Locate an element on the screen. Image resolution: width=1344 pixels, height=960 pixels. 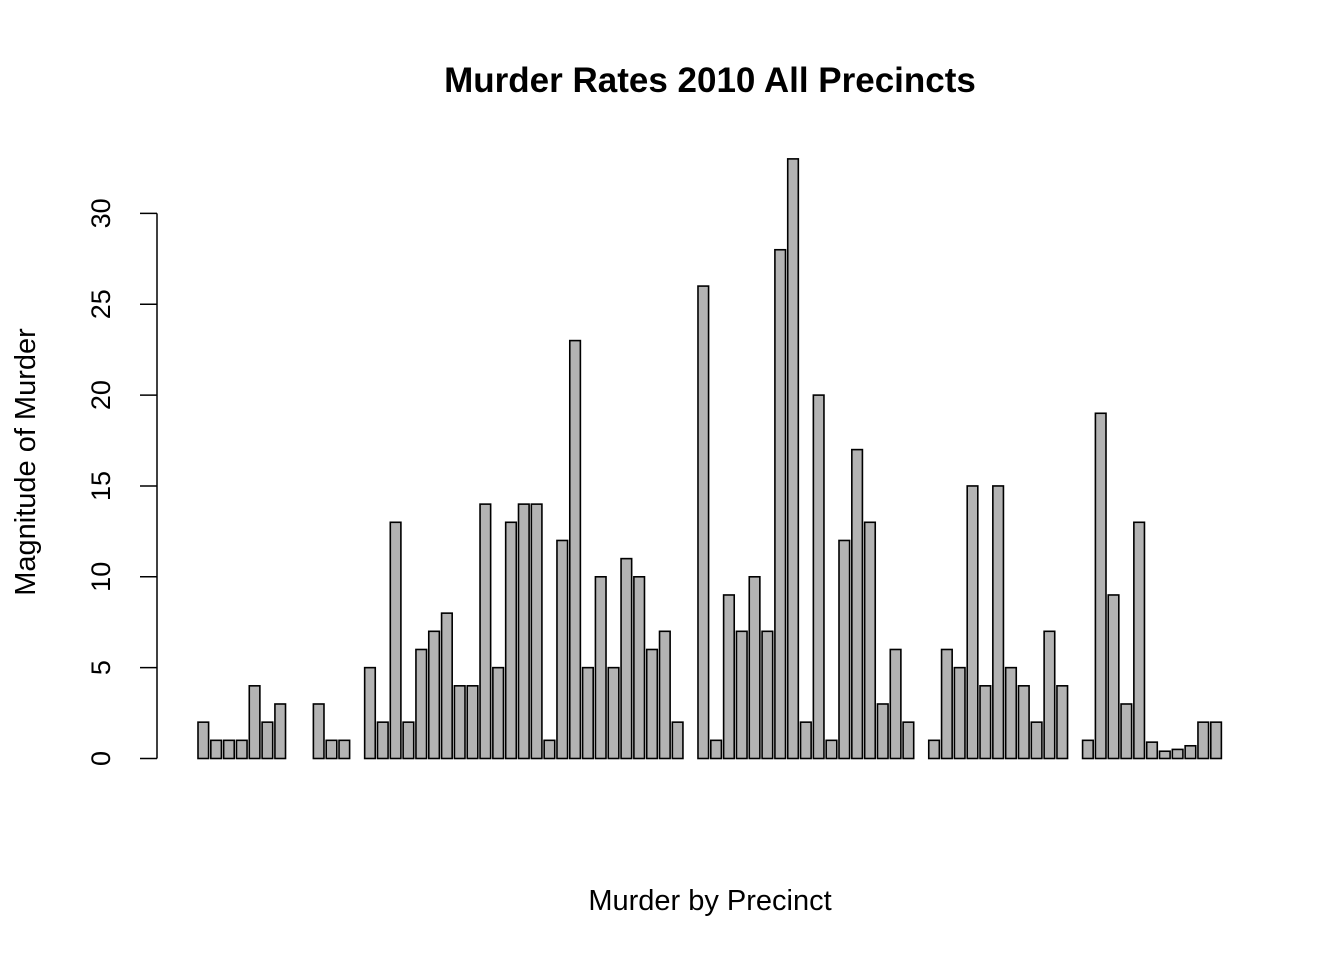
y-tick-label: 5 is located at coordinates (101, 667).